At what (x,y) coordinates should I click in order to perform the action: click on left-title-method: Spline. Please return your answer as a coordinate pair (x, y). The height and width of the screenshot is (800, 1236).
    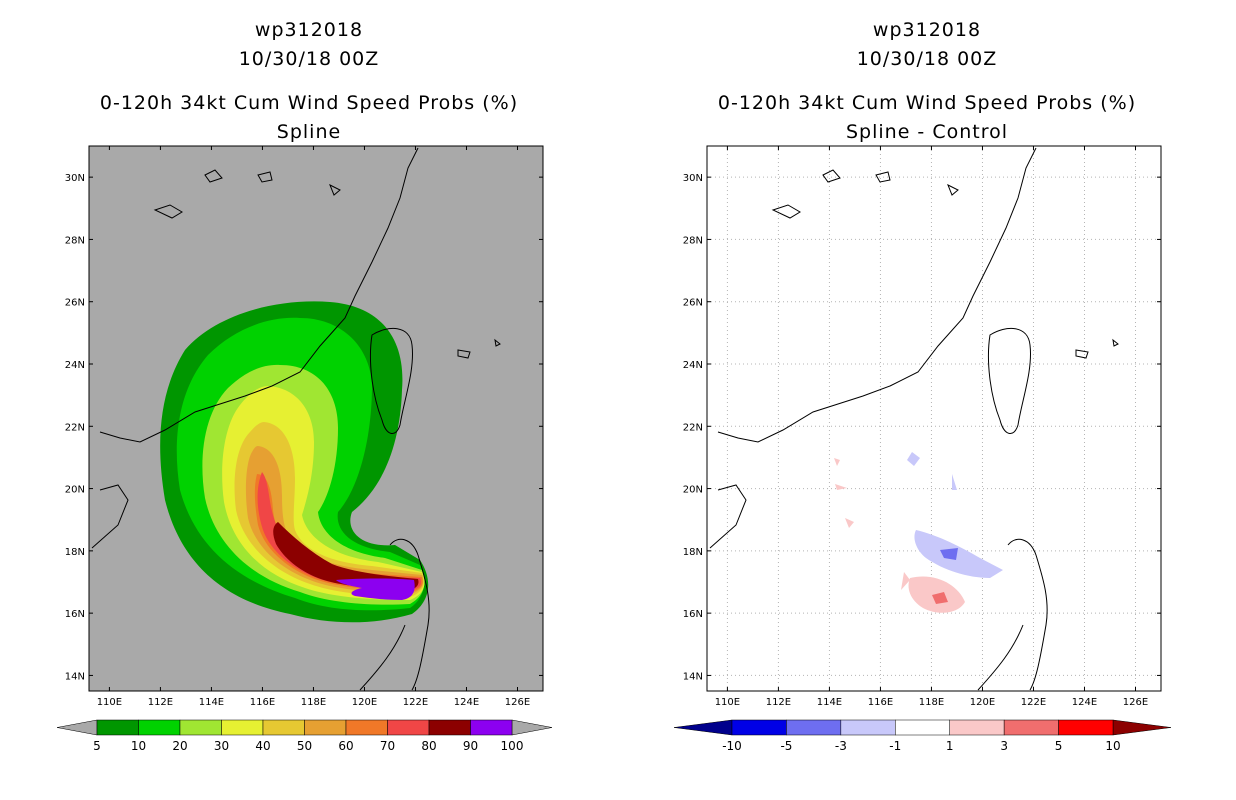
    Looking at the image, I should click on (309, 132).